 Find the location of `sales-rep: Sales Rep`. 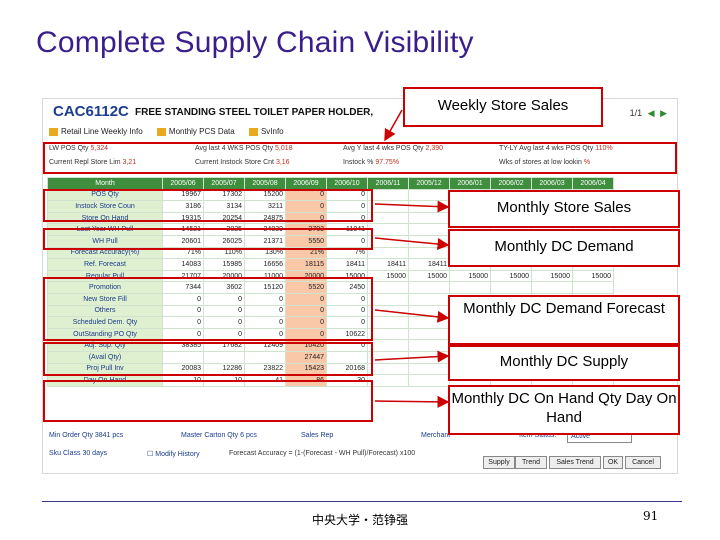

sales-rep: Sales Rep is located at coordinates (317, 435).